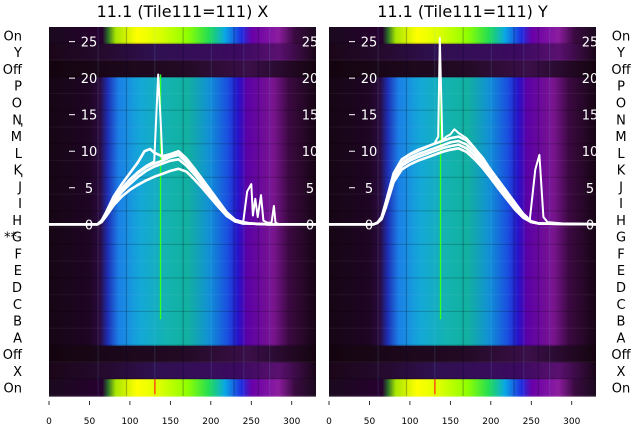 This screenshot has height=440, width=640. I want to click on row-marker: **, so click(11, 238).